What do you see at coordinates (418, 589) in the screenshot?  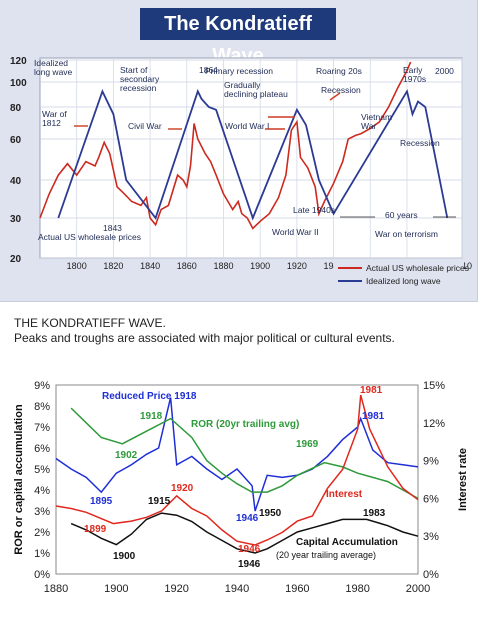 I see `x-tick-label: 2000` at bounding box center [418, 589].